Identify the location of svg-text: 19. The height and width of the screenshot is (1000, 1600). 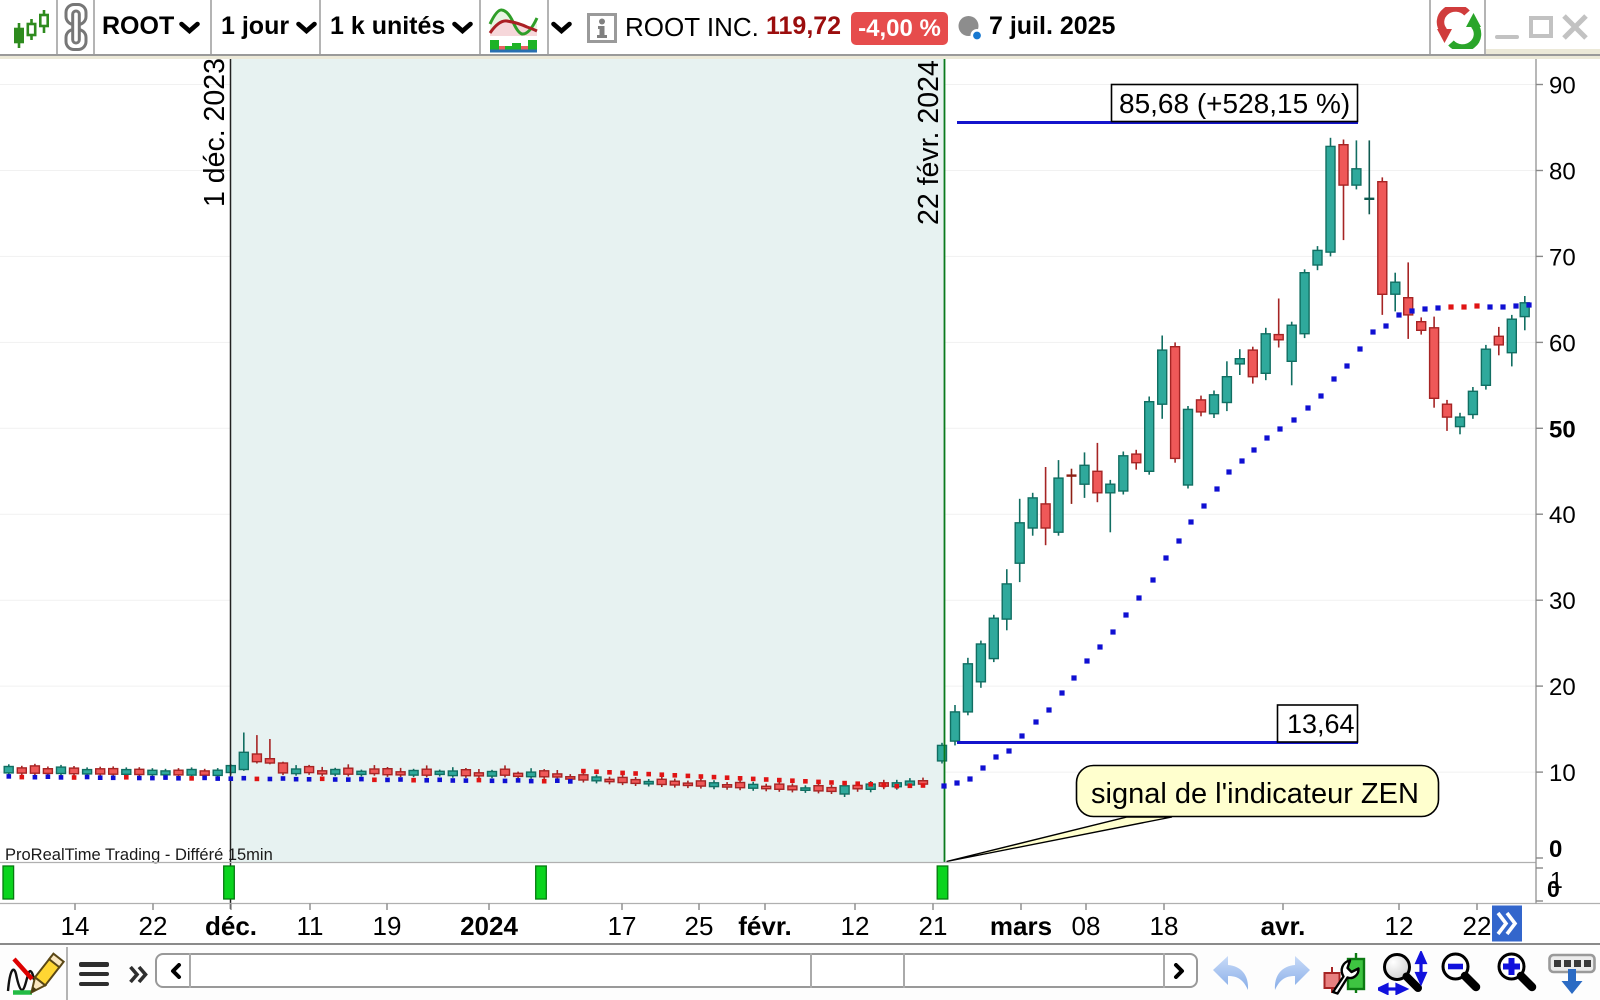
(387, 926).